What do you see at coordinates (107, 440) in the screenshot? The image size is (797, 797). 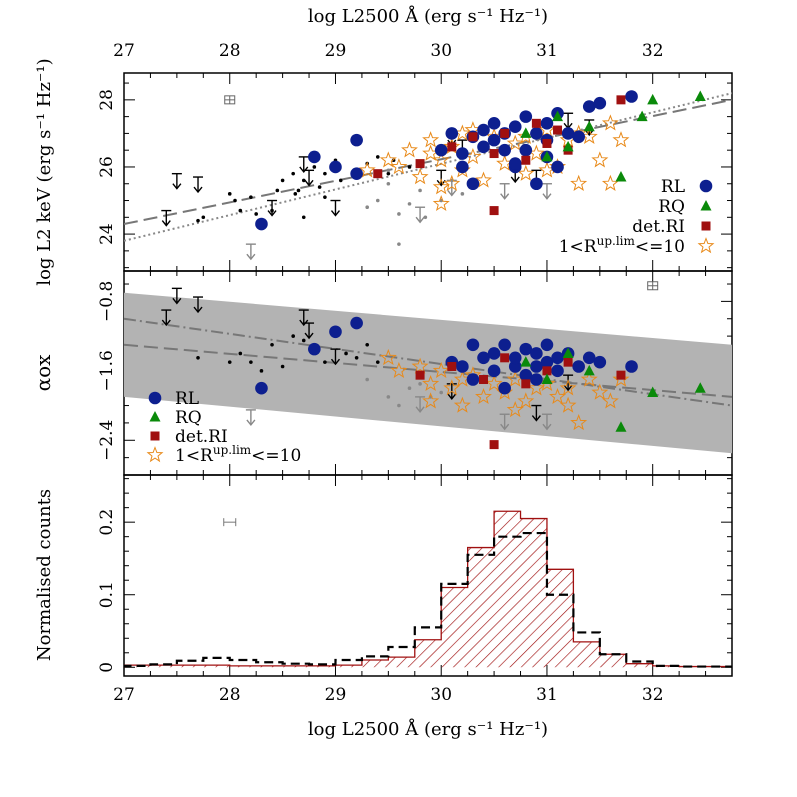 I see `y-tick-label: −2.4` at bounding box center [107, 440].